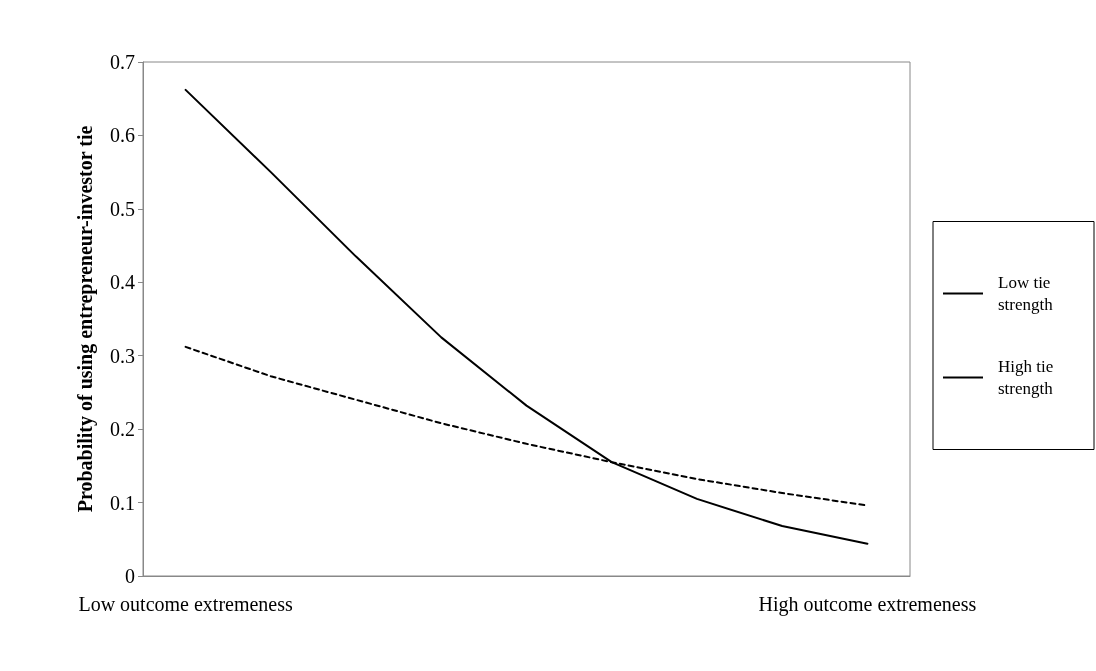  I want to click on y-tick-label: 0.3, so click(122, 355).